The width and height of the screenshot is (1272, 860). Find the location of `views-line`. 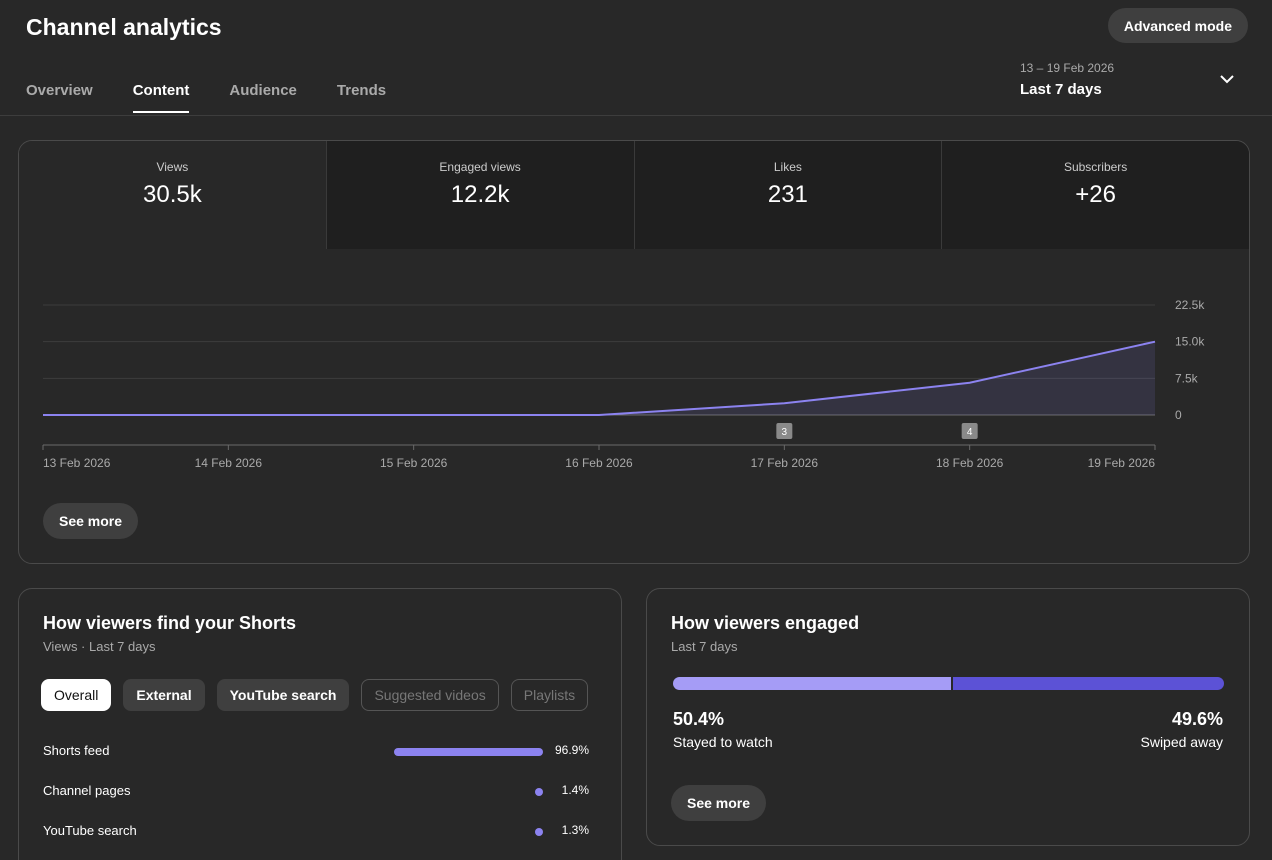

views-line is located at coordinates (599, 378).